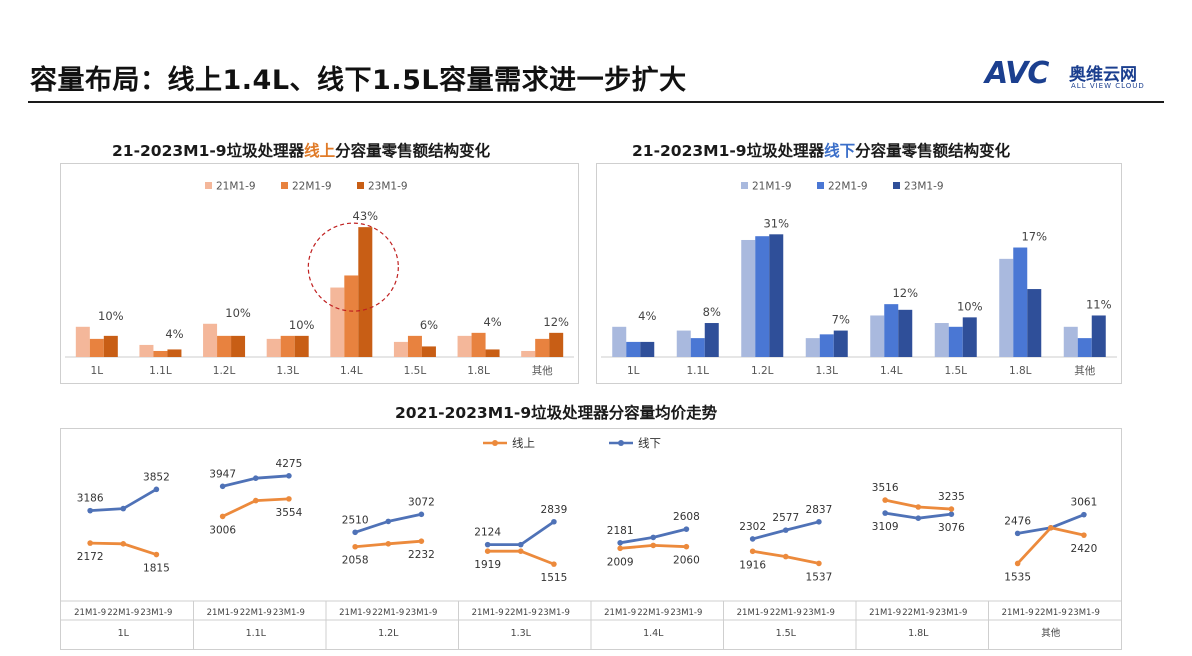  I want to click on online-highlight-circle, so click(353, 267).